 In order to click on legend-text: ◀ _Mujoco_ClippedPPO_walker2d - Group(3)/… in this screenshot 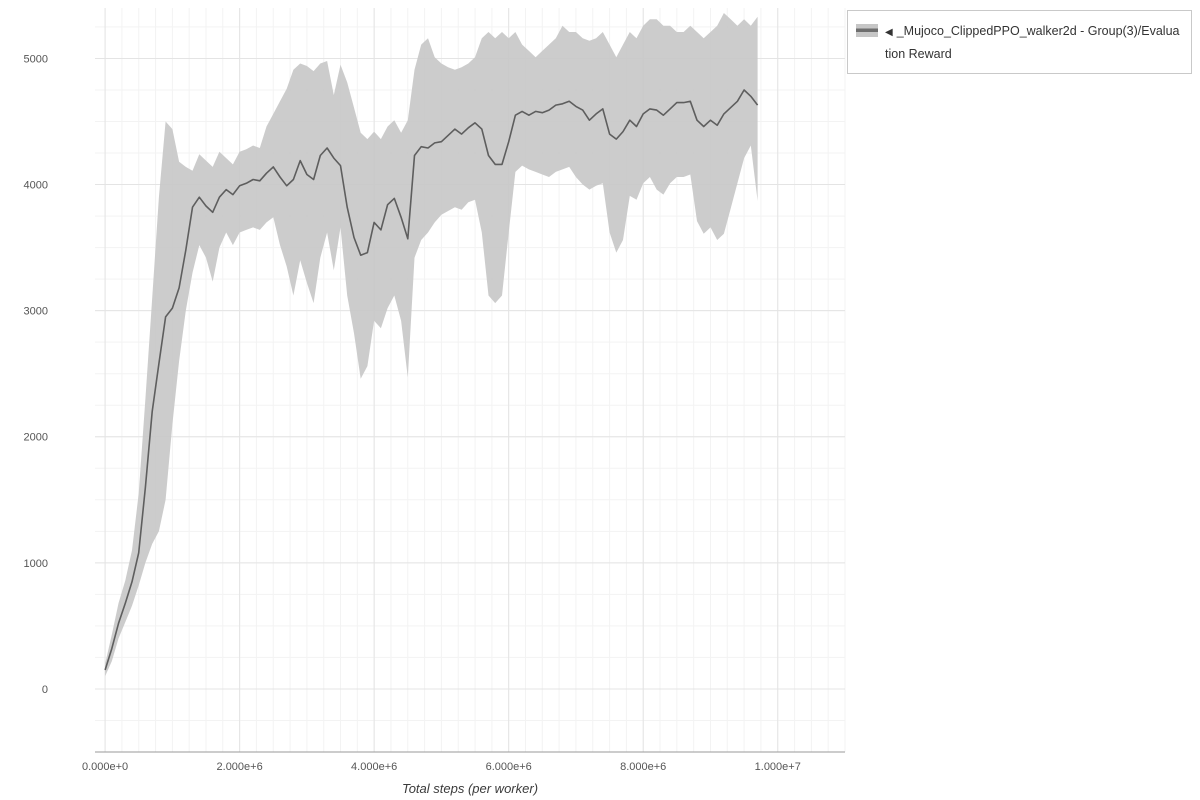, I will do `click(1033, 42)`.